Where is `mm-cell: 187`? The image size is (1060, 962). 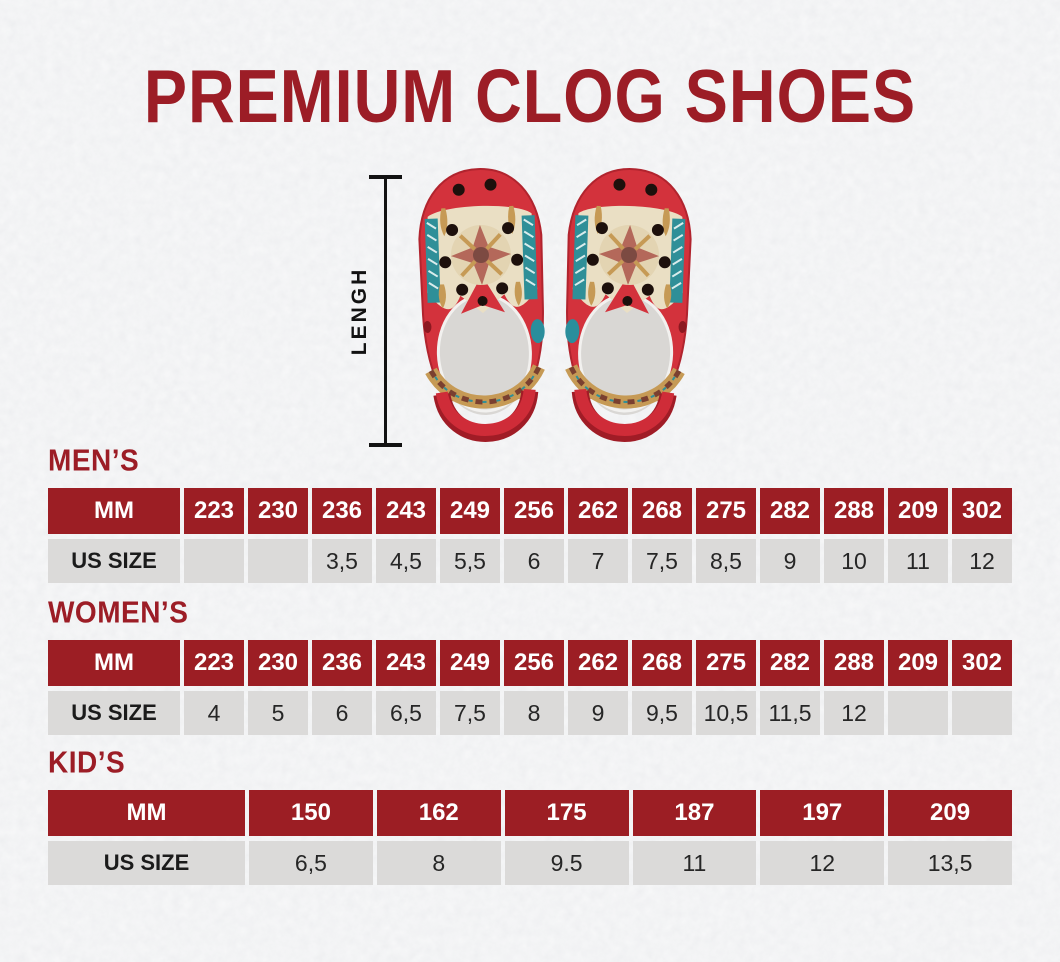
mm-cell: 187 is located at coordinates (694, 813).